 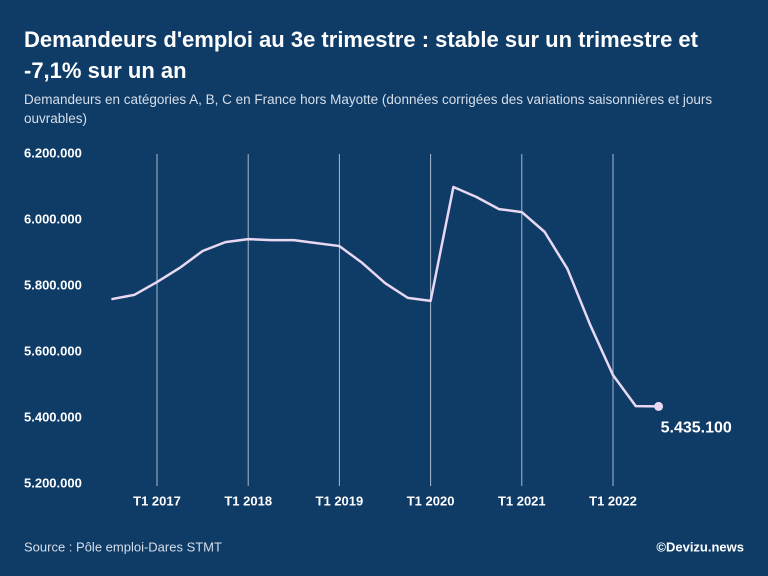 What do you see at coordinates (613, 500) in the screenshot?
I see `x-tick-label: T1 2022` at bounding box center [613, 500].